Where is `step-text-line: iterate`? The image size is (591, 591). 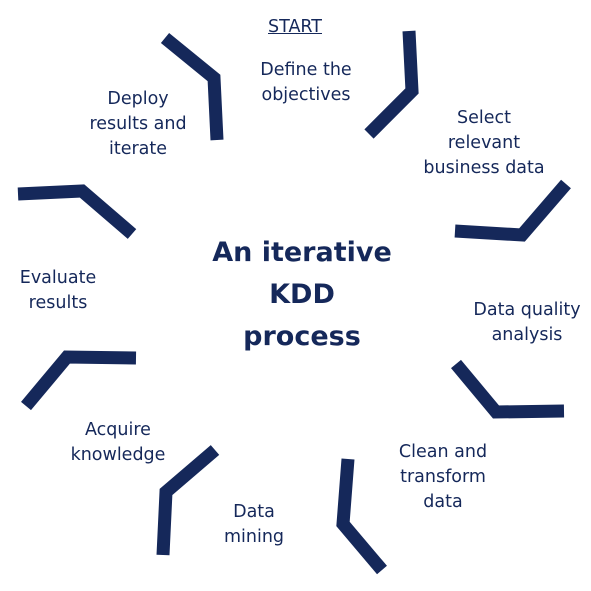
step-text-line: iterate is located at coordinates (138, 149).